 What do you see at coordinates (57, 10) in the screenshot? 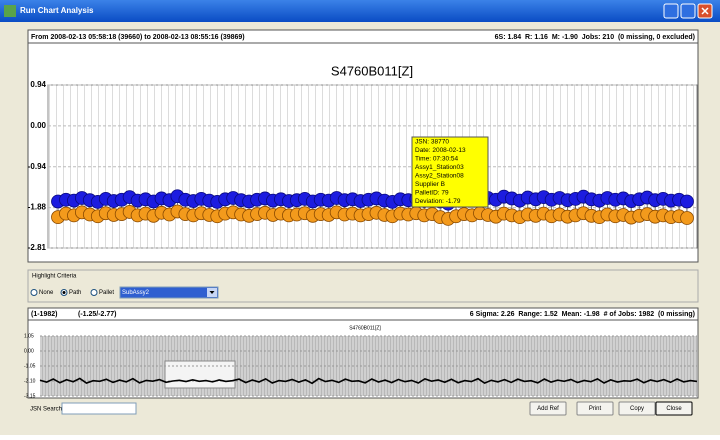
I see `window-title: Run Chart Analysis` at bounding box center [57, 10].